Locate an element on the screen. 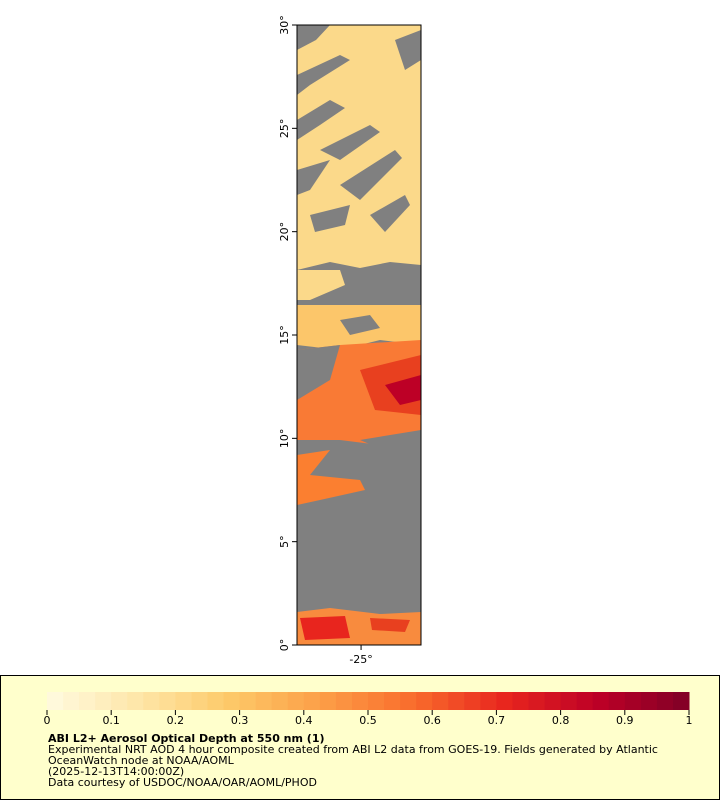 The image size is (720, 804). y-tick-label: 5° is located at coordinates (284, 541).